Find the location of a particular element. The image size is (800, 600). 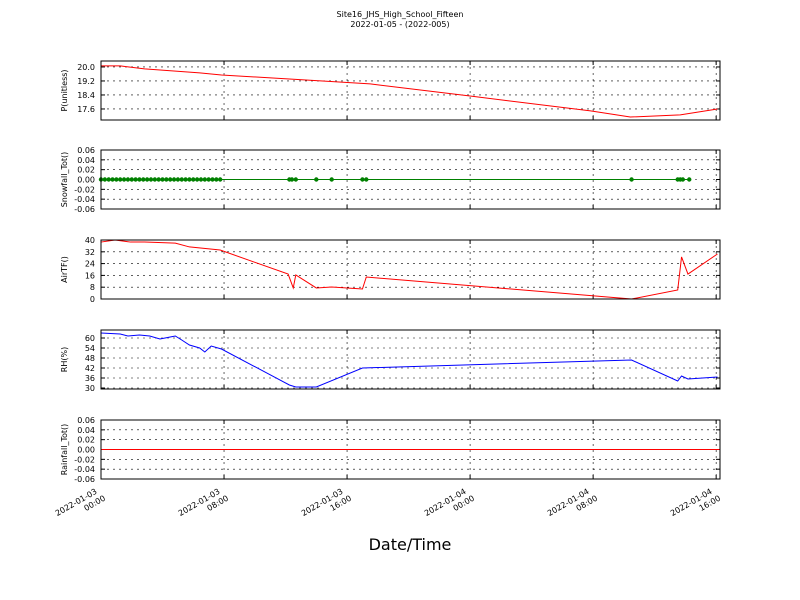

chart-title: Site16_JHS_High_School_Fifteen is located at coordinates (400, 14).